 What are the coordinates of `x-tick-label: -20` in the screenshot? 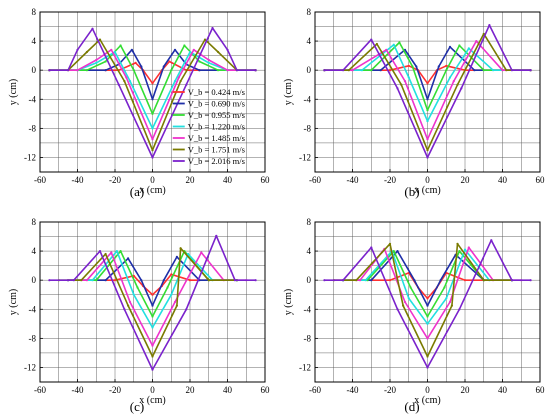 It's located at (115, 390).